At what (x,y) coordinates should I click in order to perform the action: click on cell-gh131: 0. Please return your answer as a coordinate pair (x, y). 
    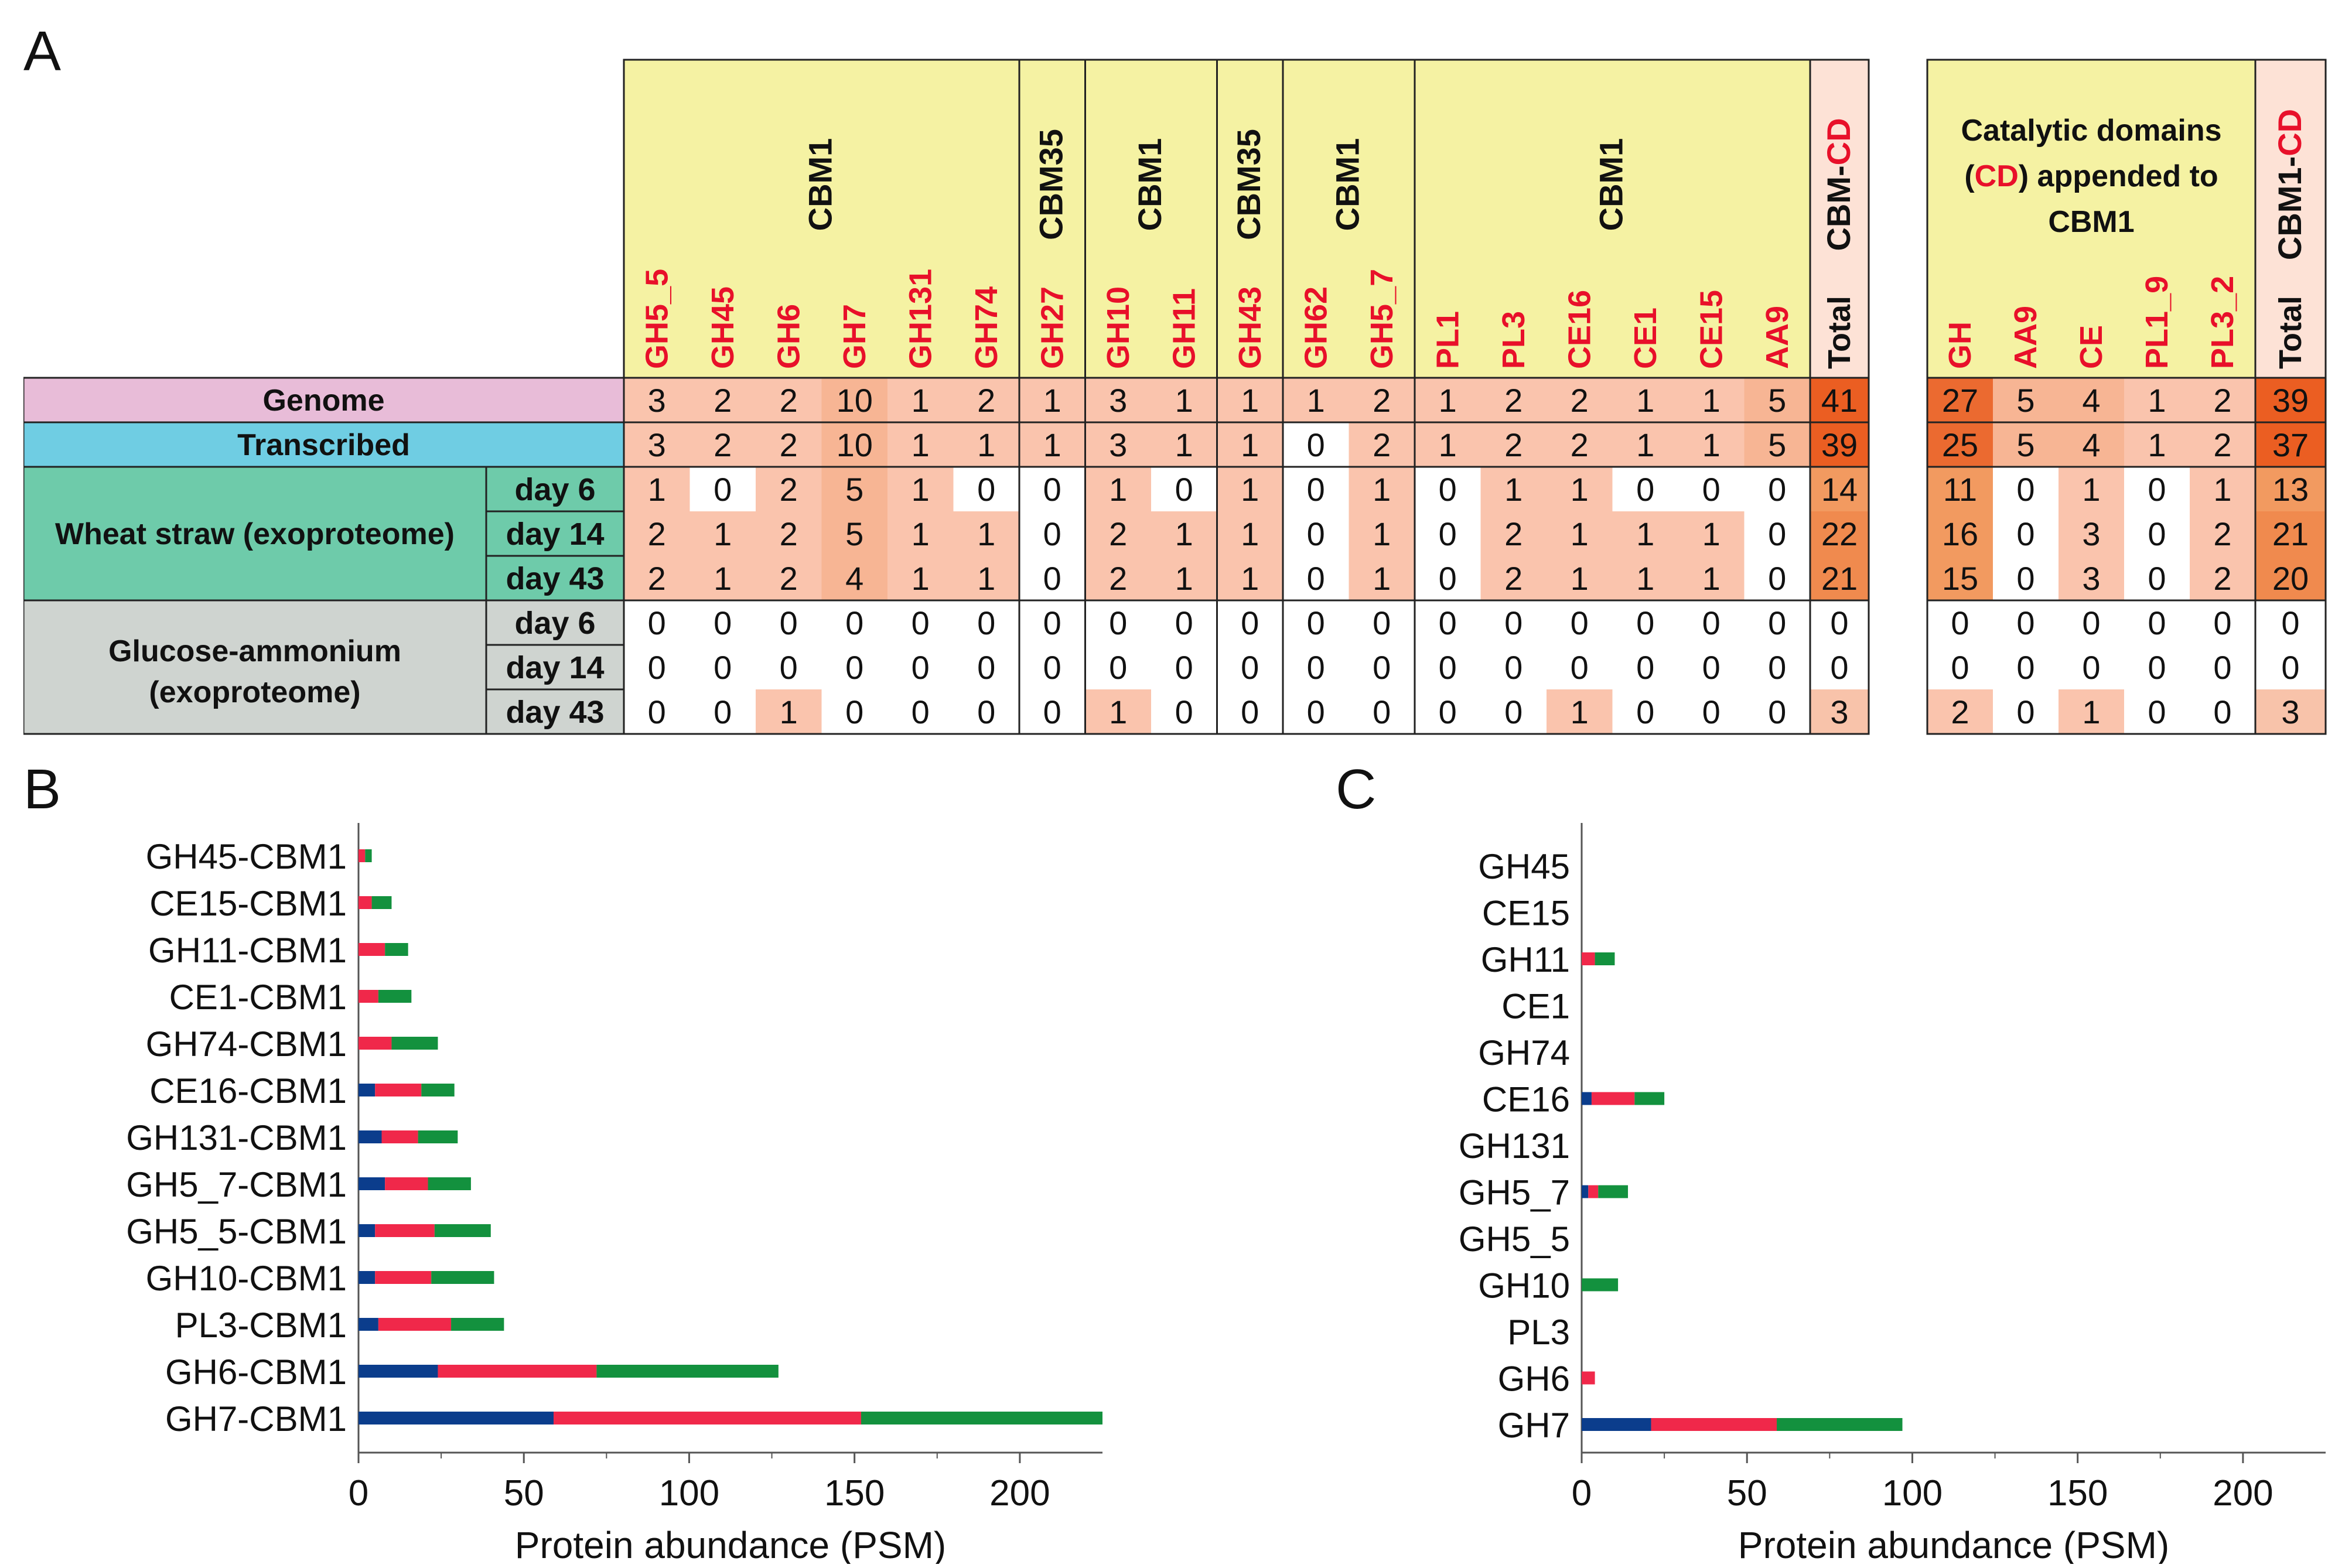
    Looking at the image, I should click on (921, 622).